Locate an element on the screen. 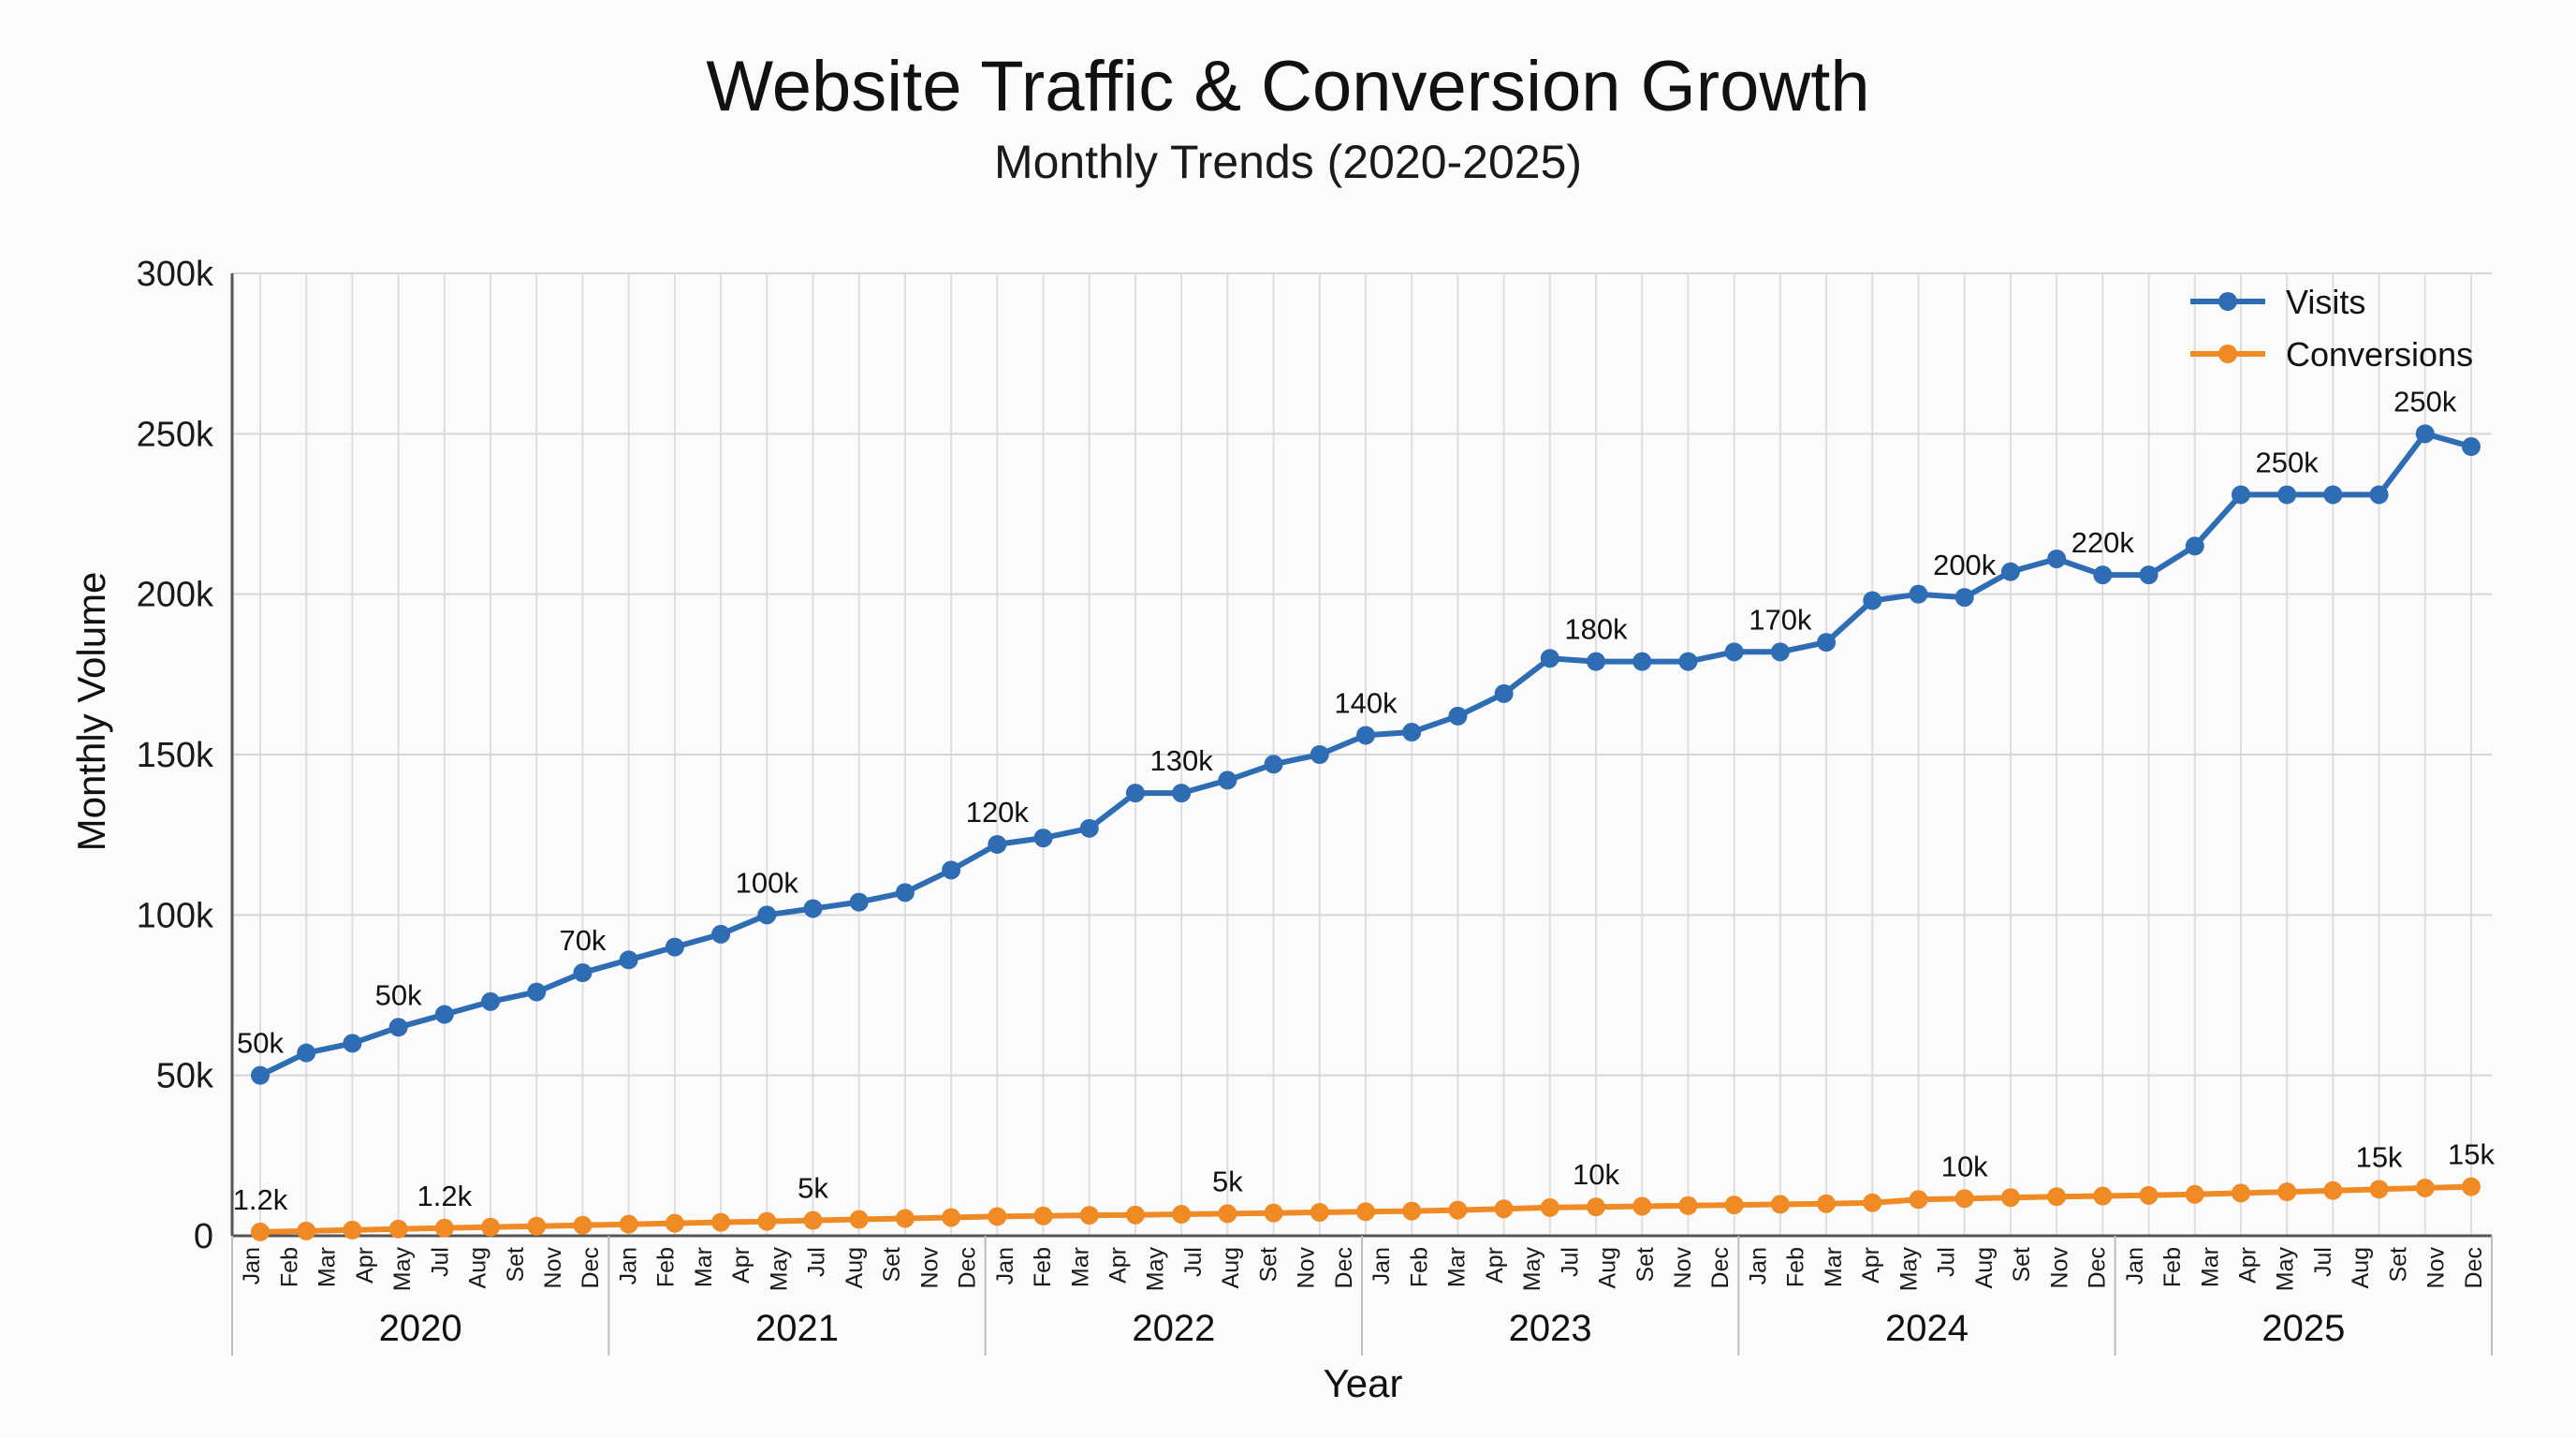 The image size is (2576, 1438). conversions-data-label: 1.2k is located at coordinates (445, 1196).